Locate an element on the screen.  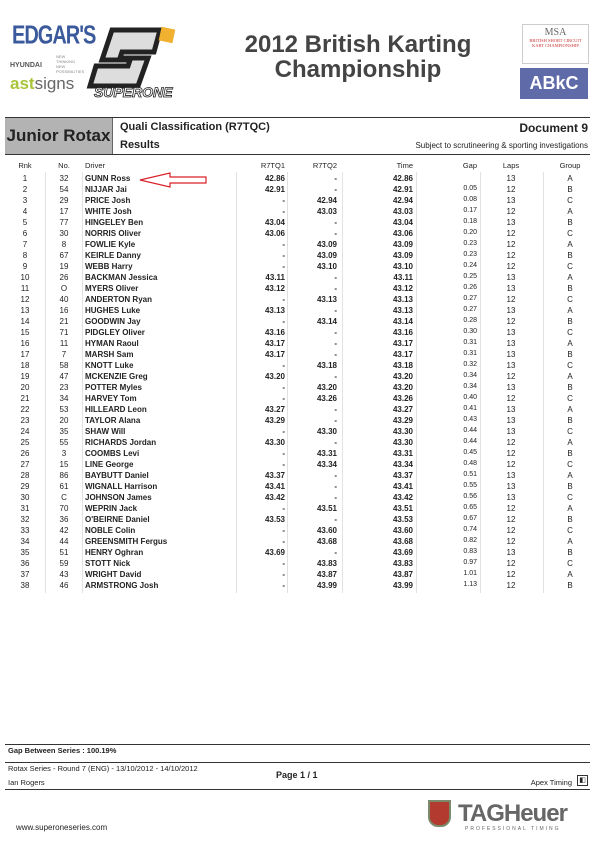
r7tq2-time: 43.31 is located at coordinates (326, 453).